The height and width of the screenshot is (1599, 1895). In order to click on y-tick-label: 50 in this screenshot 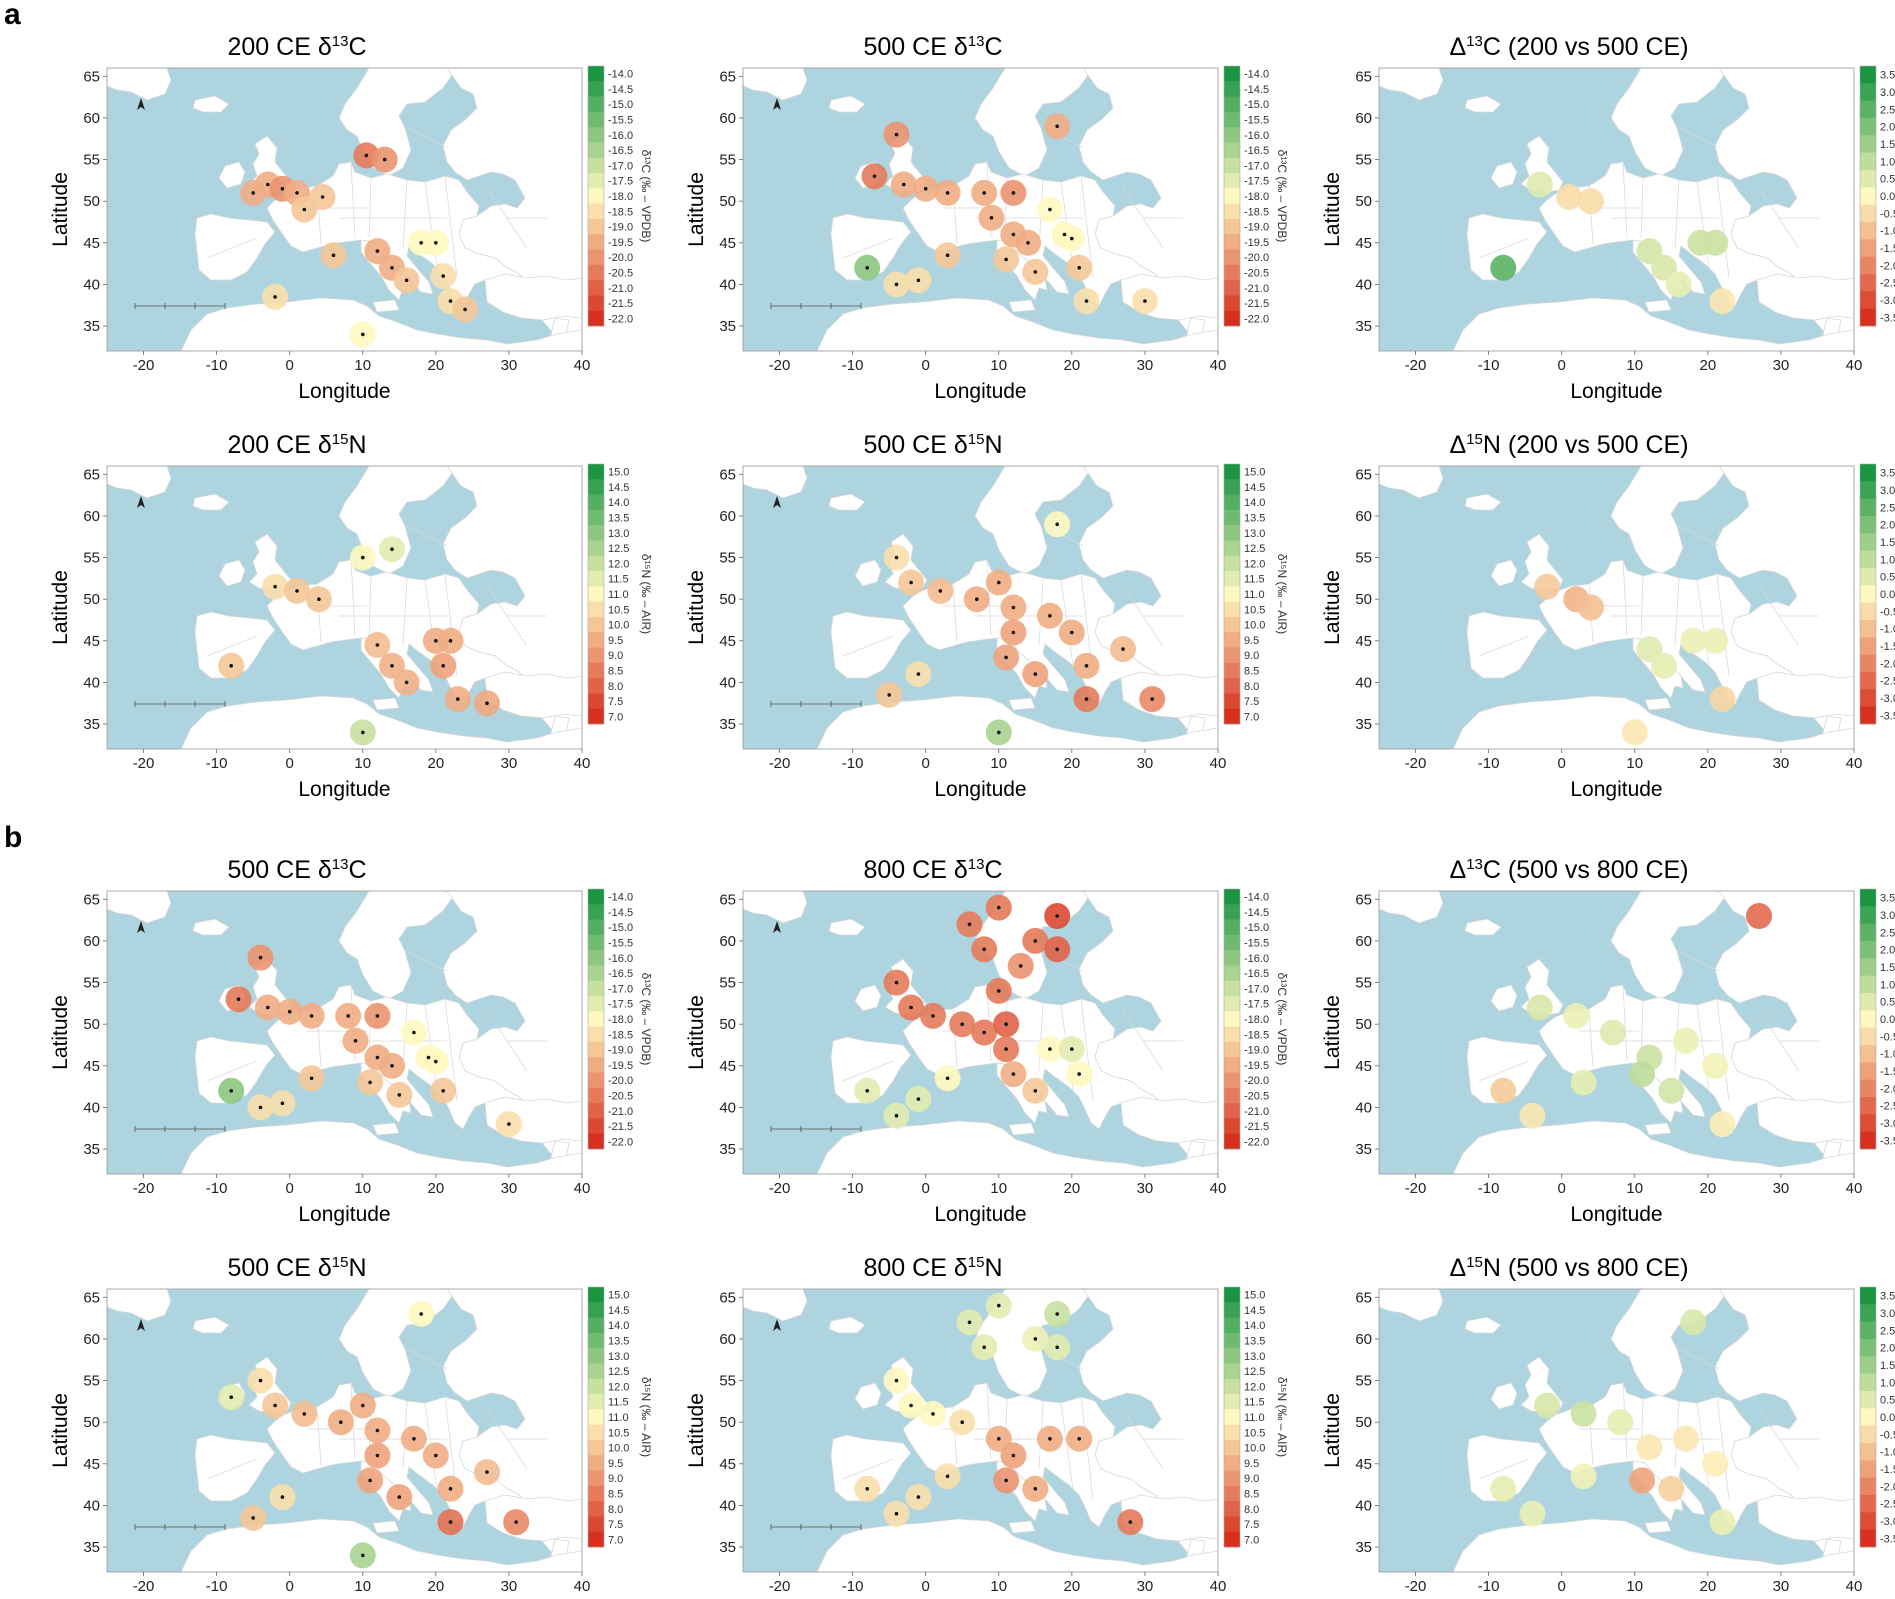, I will do `click(727, 599)`.